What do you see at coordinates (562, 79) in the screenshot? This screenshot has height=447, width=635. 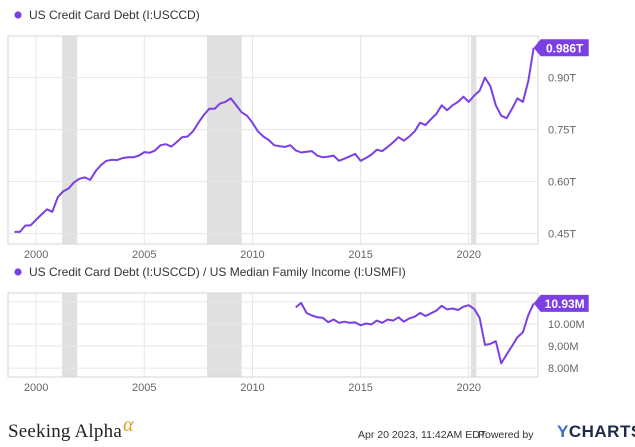 I see `y-tick-label: 0.90T` at bounding box center [562, 79].